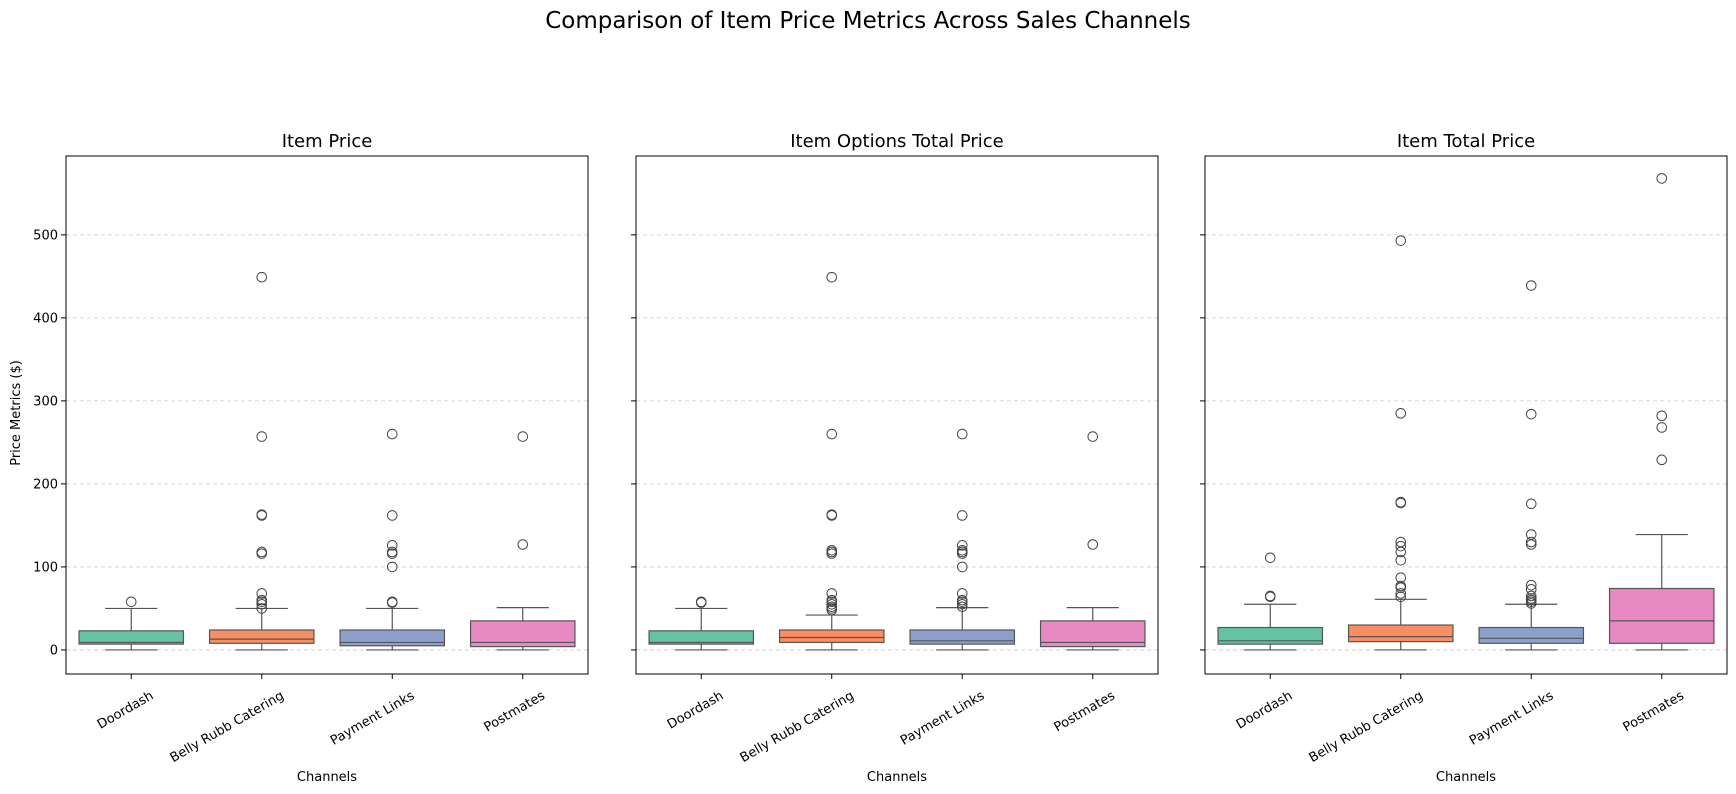 The image size is (1736, 794). What do you see at coordinates (45, 235) in the screenshot?
I see `y-tick-label: 500` at bounding box center [45, 235].